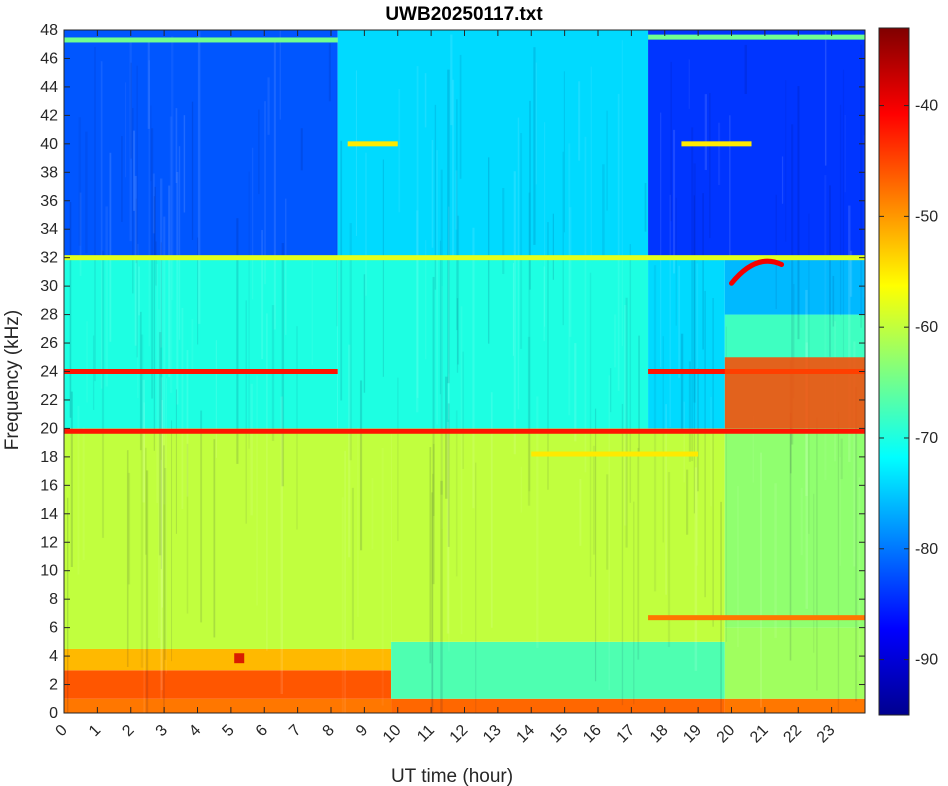 This screenshot has height=786, width=948. What do you see at coordinates (53, 685) in the screenshot?
I see `y-tick-label: 2` at bounding box center [53, 685].